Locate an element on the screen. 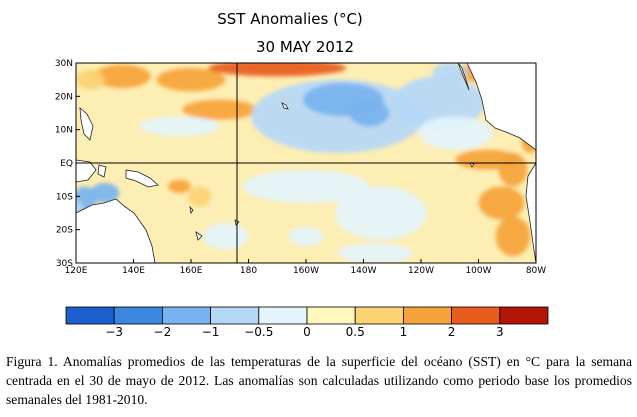 The height and width of the screenshot is (417, 637). y-tick-label-30S: 30S is located at coordinates (64, 264).